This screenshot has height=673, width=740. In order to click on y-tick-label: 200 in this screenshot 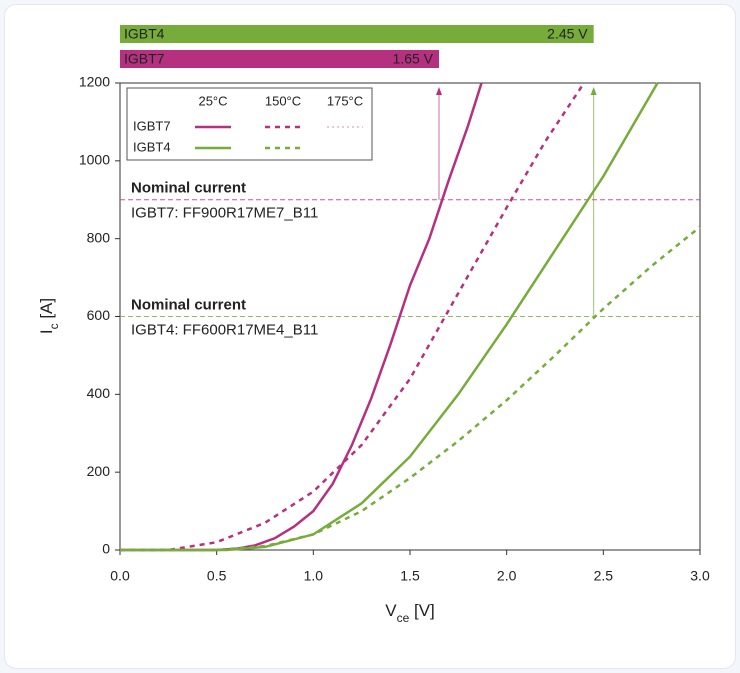, I will do `click(99, 471)`.